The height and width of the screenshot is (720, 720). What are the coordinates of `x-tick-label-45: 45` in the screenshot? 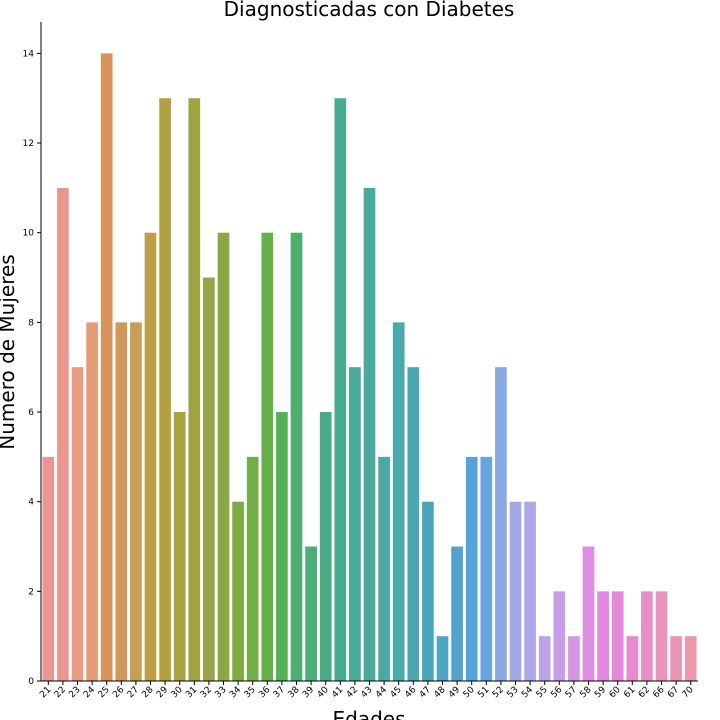 It's located at (396, 692).